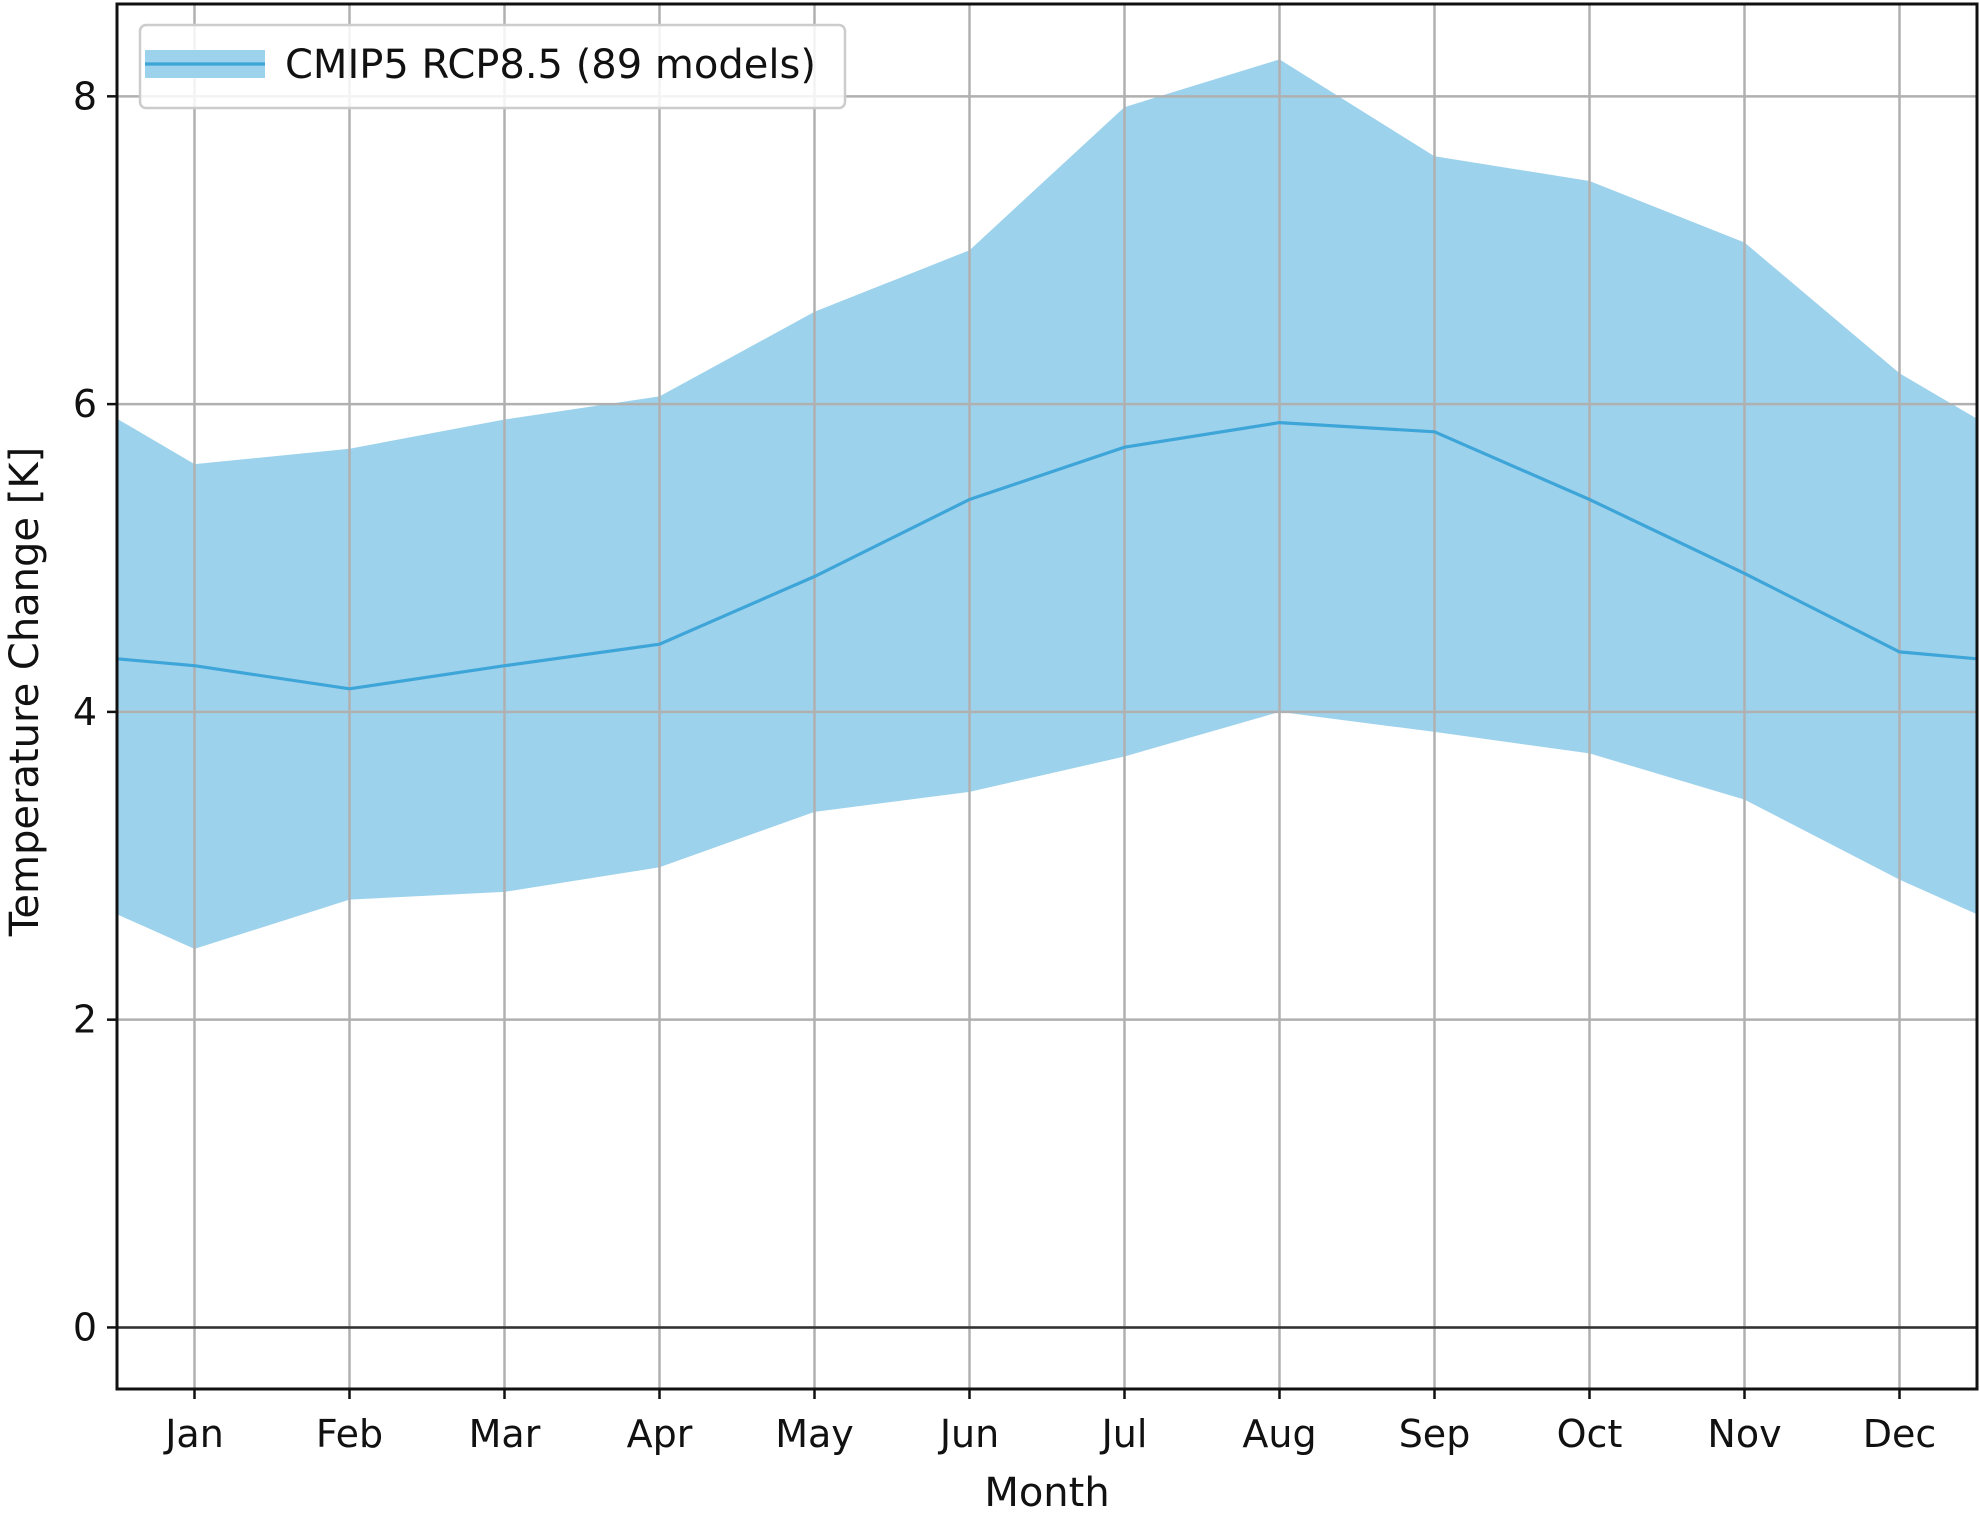 The height and width of the screenshot is (1524, 1980). I want to click on x-axis-label: Month, so click(1046, 1493).